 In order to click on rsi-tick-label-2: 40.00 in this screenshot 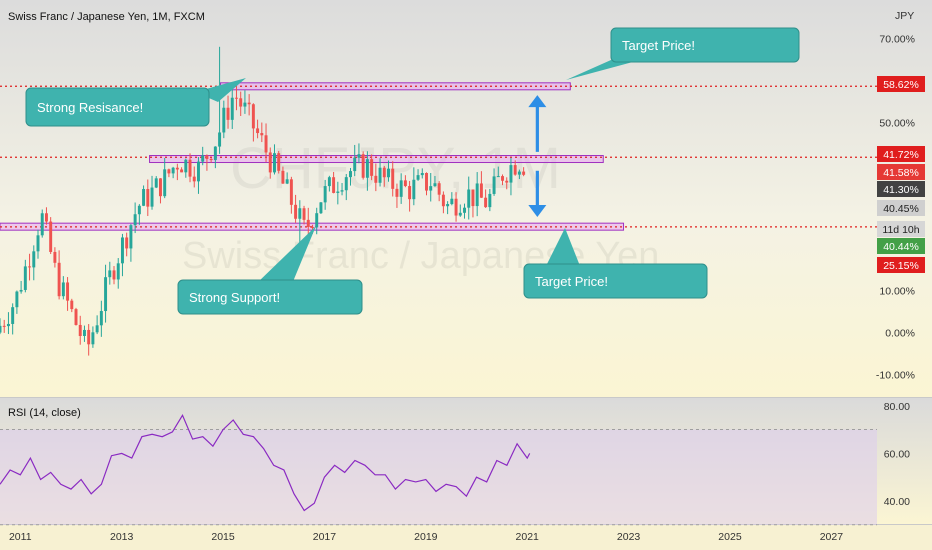, I will do `click(897, 502)`.